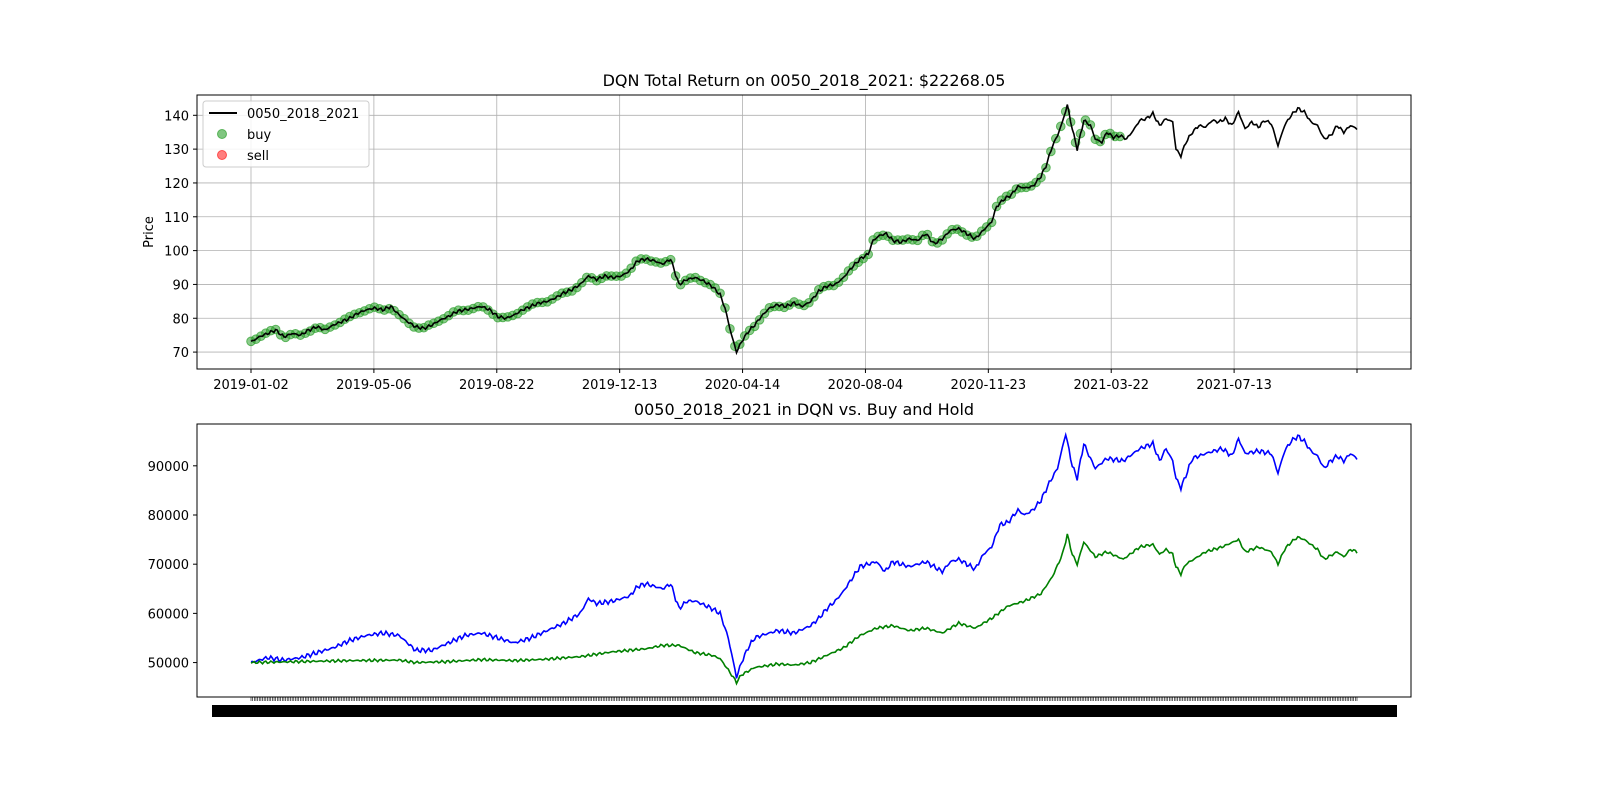  What do you see at coordinates (176, 150) in the screenshot?
I see `price-chart-y-tick-label: 130` at bounding box center [176, 150].